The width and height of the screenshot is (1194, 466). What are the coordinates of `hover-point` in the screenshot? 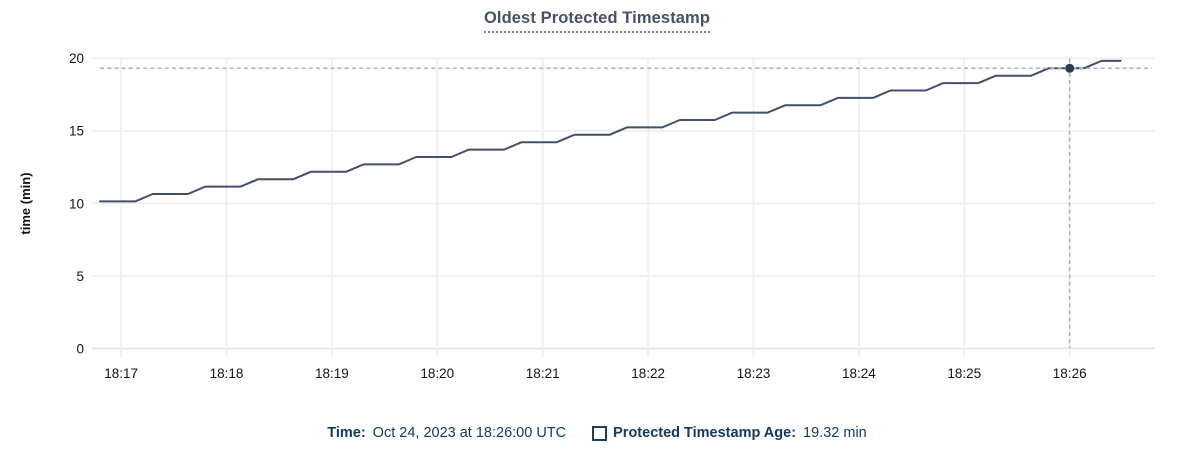 It's located at (1070, 68).